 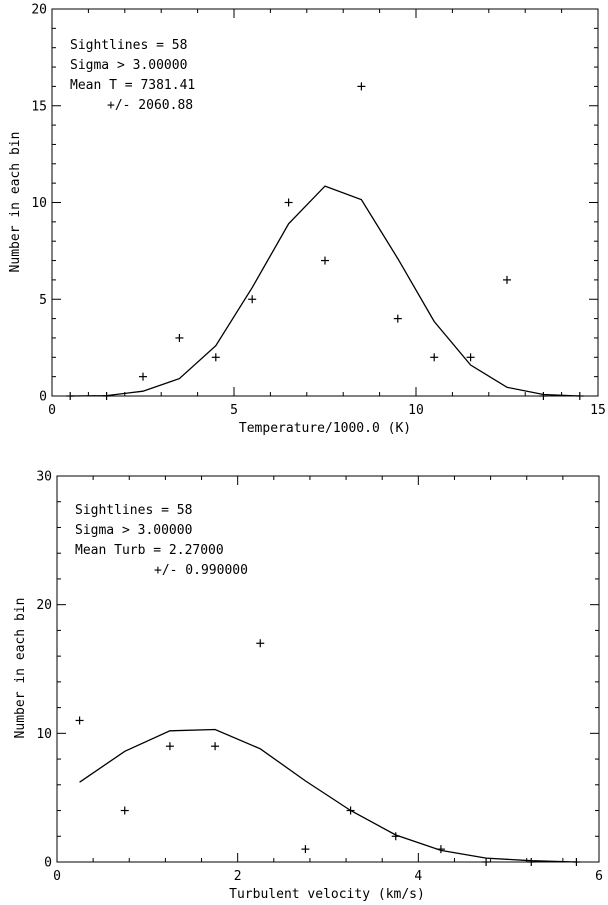 What do you see at coordinates (328, 795) in the screenshot?
I see `fit-curve` at bounding box center [328, 795].